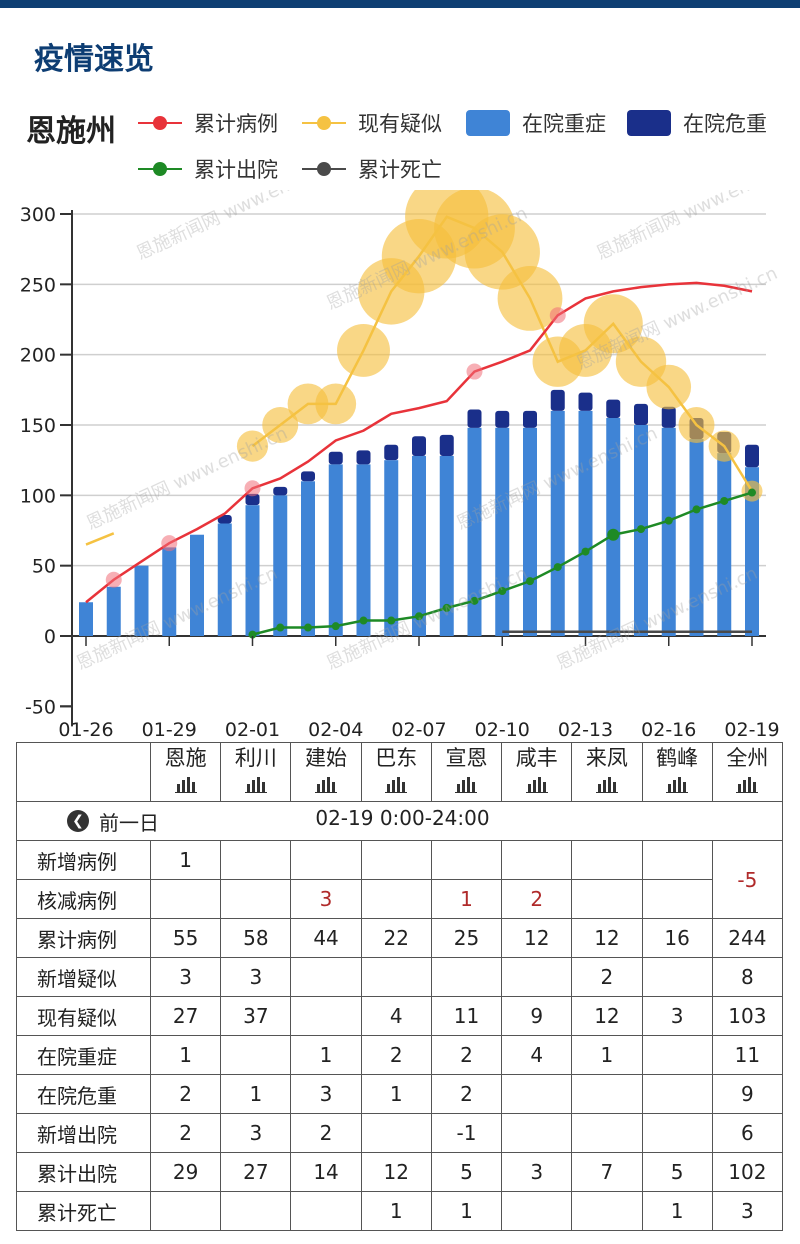 This screenshot has height=1244, width=800. I want to click on table-header-row: 恩施 利川 建始 巴东 宣恩 咸丰 来凤 鹤峰 全州, so click(400, 772).